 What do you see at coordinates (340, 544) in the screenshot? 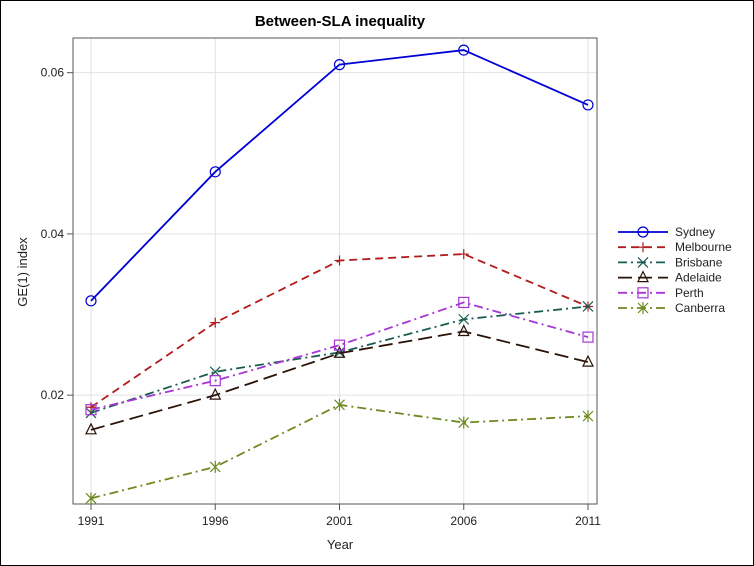
I see `x-axis-label: Year` at bounding box center [340, 544].